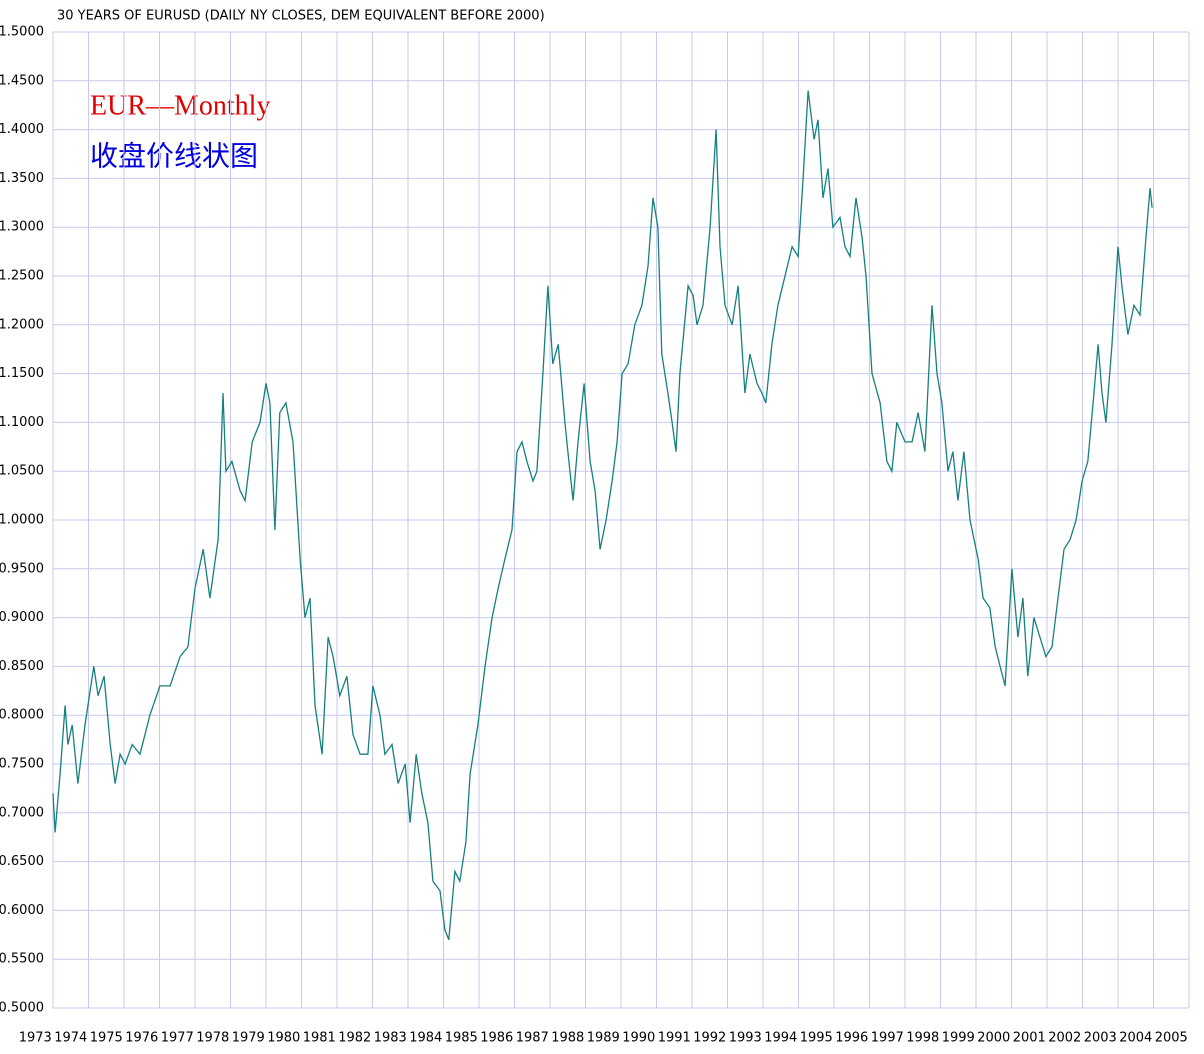  Describe the element at coordinates (22, 129) in the screenshot. I see `y-tick-label: 1.4000` at that location.